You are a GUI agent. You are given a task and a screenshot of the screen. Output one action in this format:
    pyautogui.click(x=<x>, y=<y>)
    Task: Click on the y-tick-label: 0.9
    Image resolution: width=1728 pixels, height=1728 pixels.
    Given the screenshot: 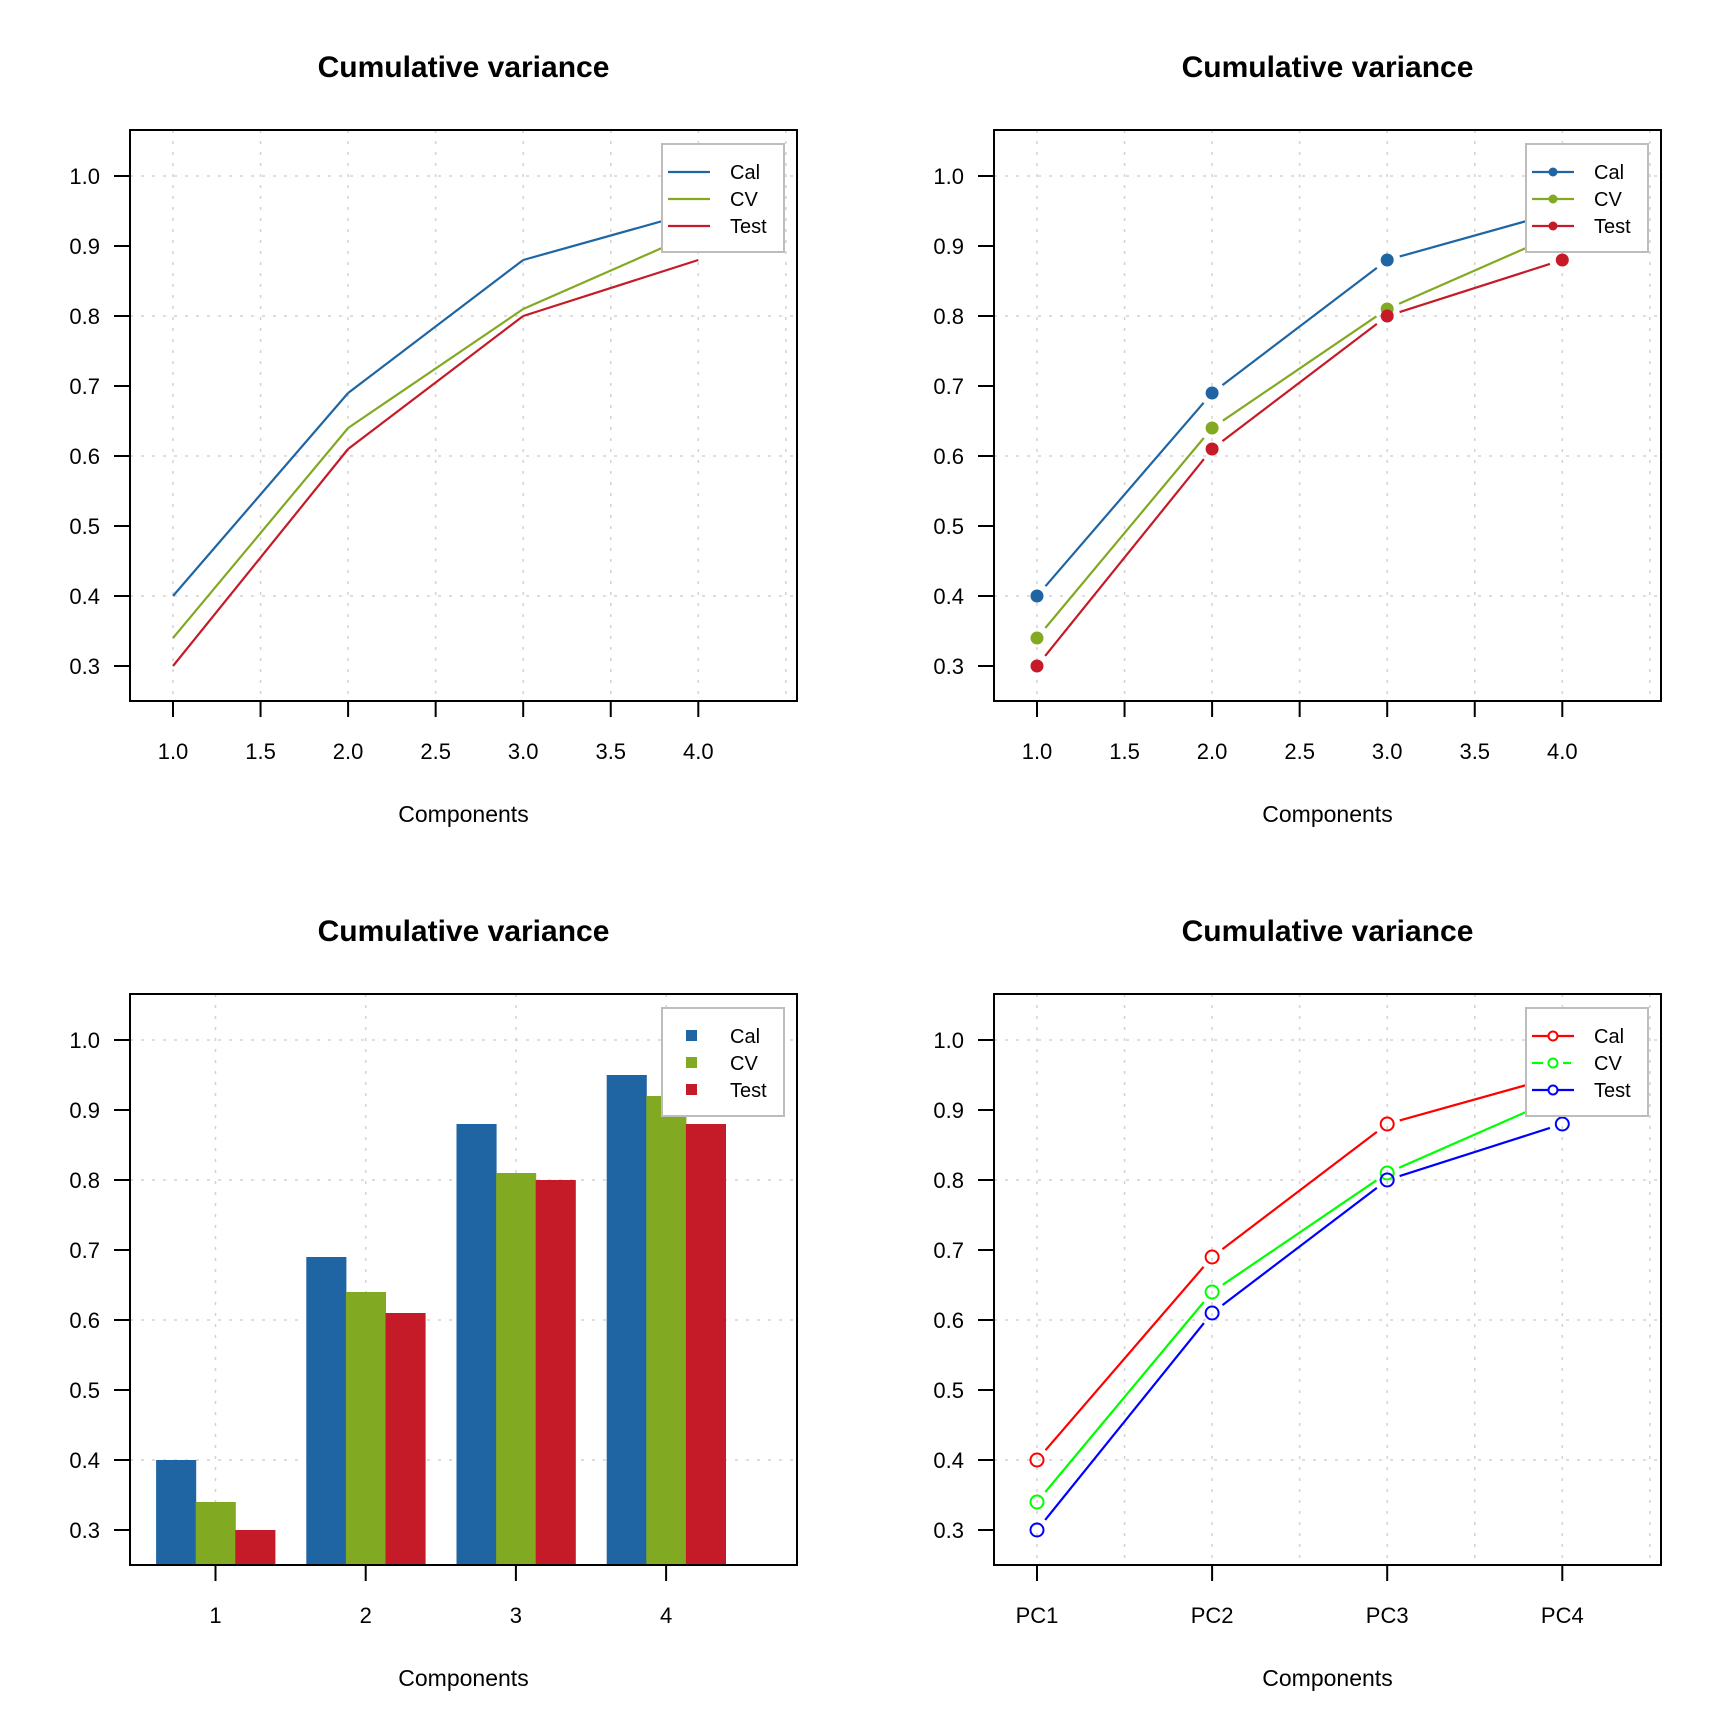 What is the action you would take?
    pyautogui.click(x=84, y=246)
    